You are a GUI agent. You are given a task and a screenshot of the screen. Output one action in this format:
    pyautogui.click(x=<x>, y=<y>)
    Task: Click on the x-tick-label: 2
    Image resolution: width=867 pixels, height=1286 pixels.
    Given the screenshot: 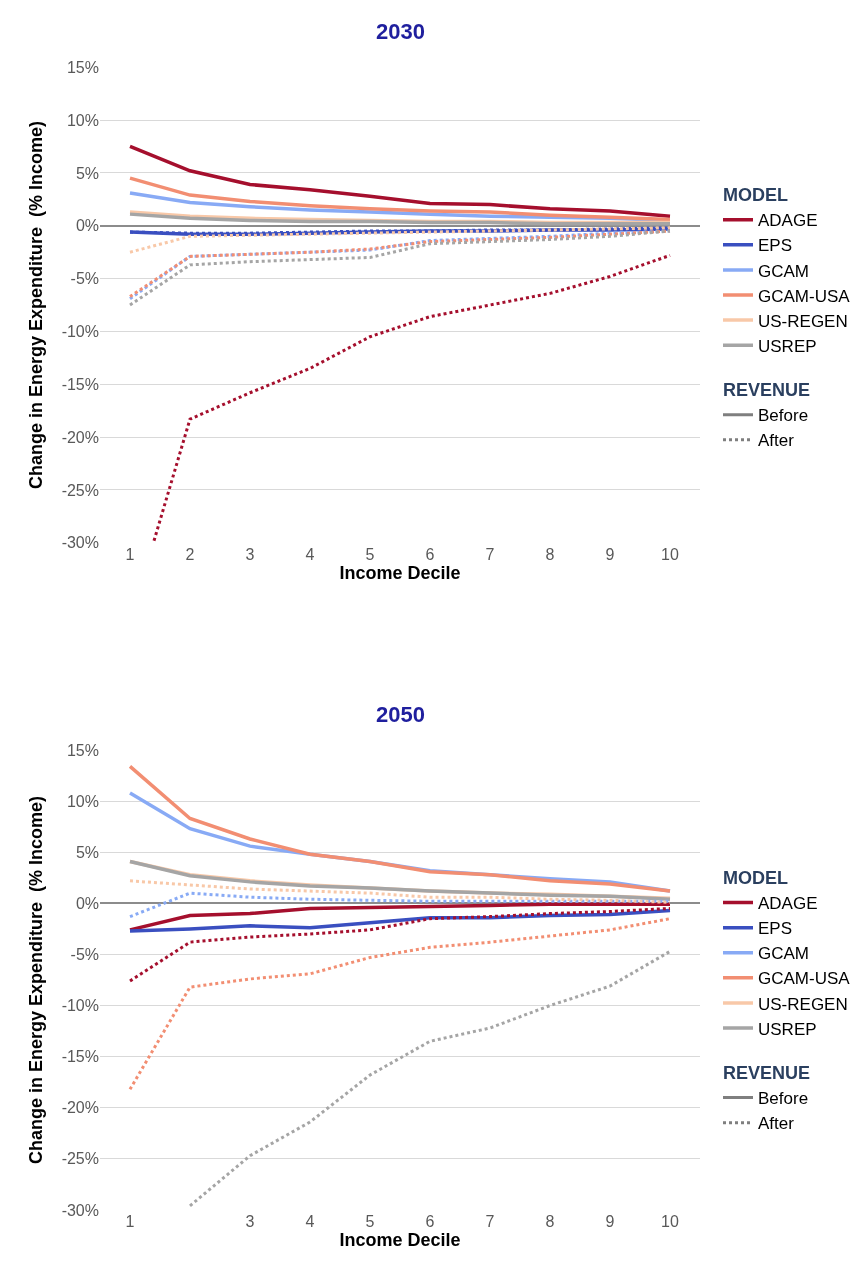 What is the action you would take?
    pyautogui.click(x=190, y=554)
    